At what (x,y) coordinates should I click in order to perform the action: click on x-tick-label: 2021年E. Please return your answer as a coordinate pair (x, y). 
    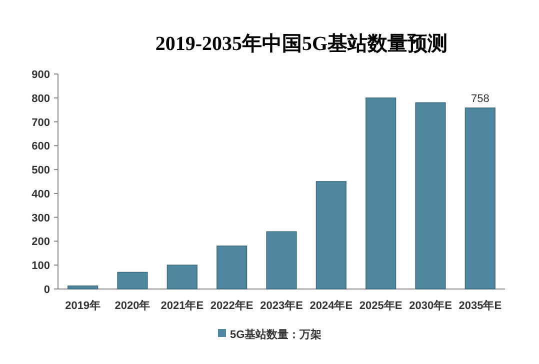
    Looking at the image, I should click on (182, 305).